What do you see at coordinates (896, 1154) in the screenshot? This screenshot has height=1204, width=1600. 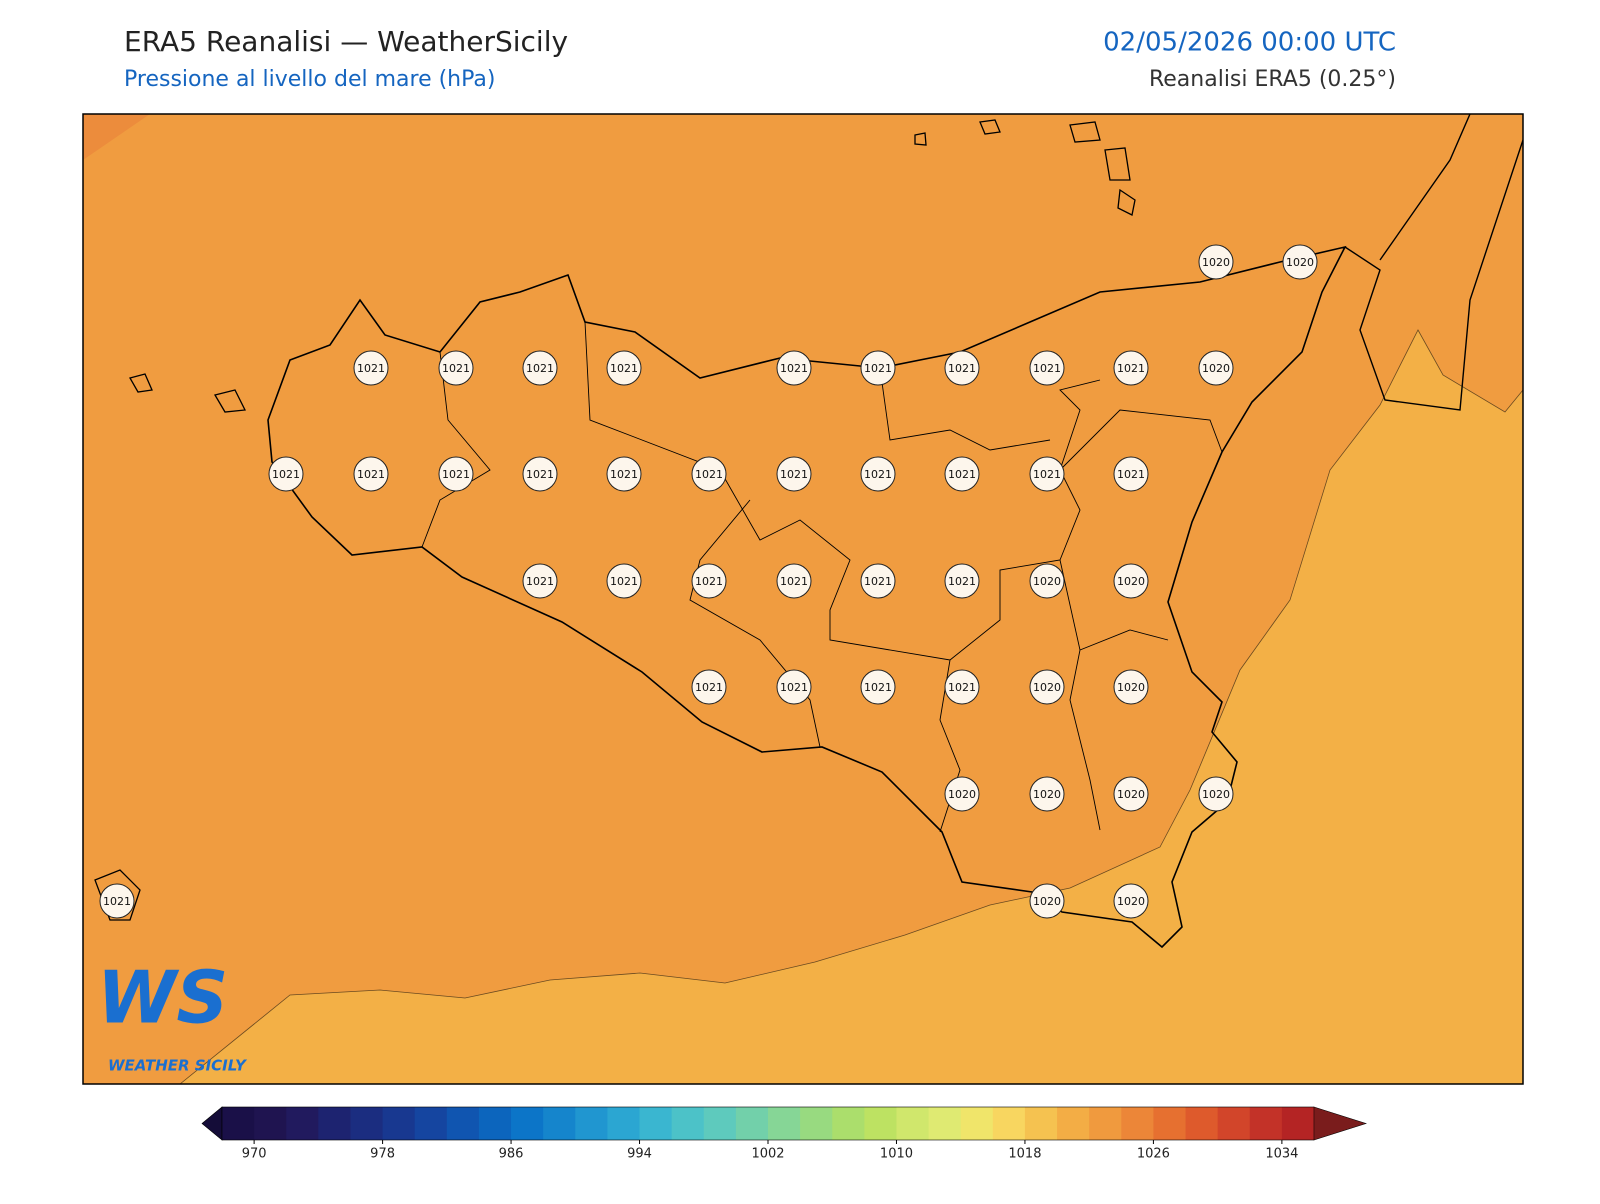 I see `colorbar-tick-label: 1010` at bounding box center [896, 1154].